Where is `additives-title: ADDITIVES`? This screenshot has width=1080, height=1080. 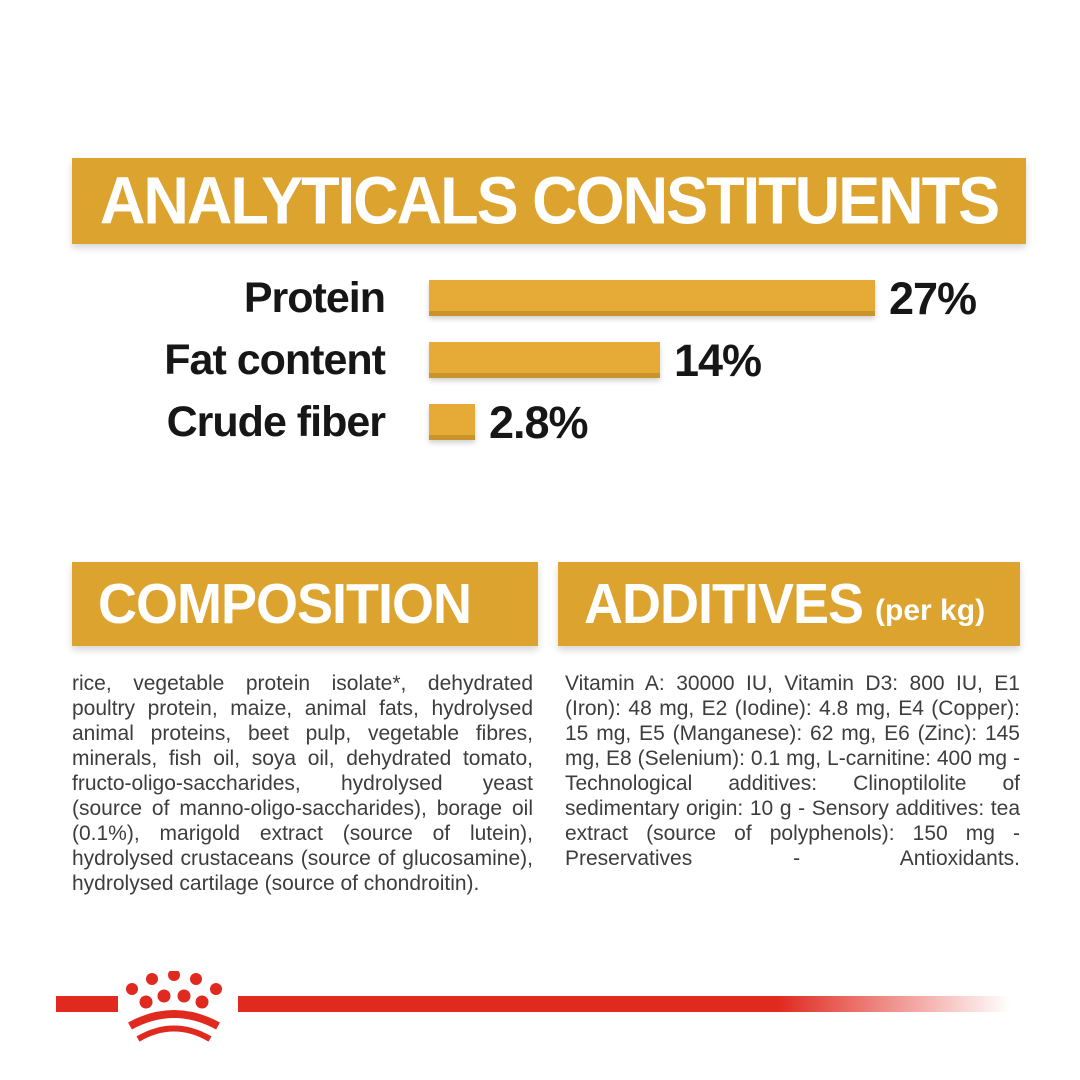 additives-title: ADDITIVES is located at coordinates (724, 604).